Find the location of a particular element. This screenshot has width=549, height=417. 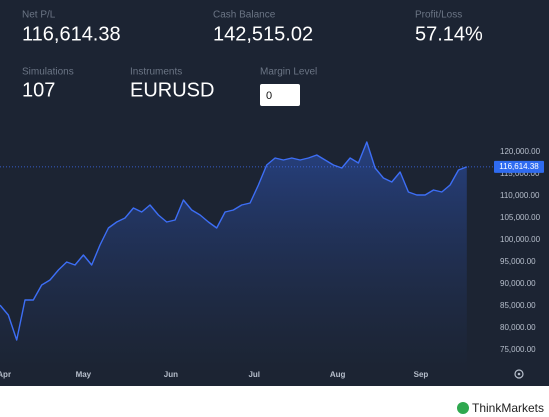

current-value-label: 116,614.38 is located at coordinates (519, 166).